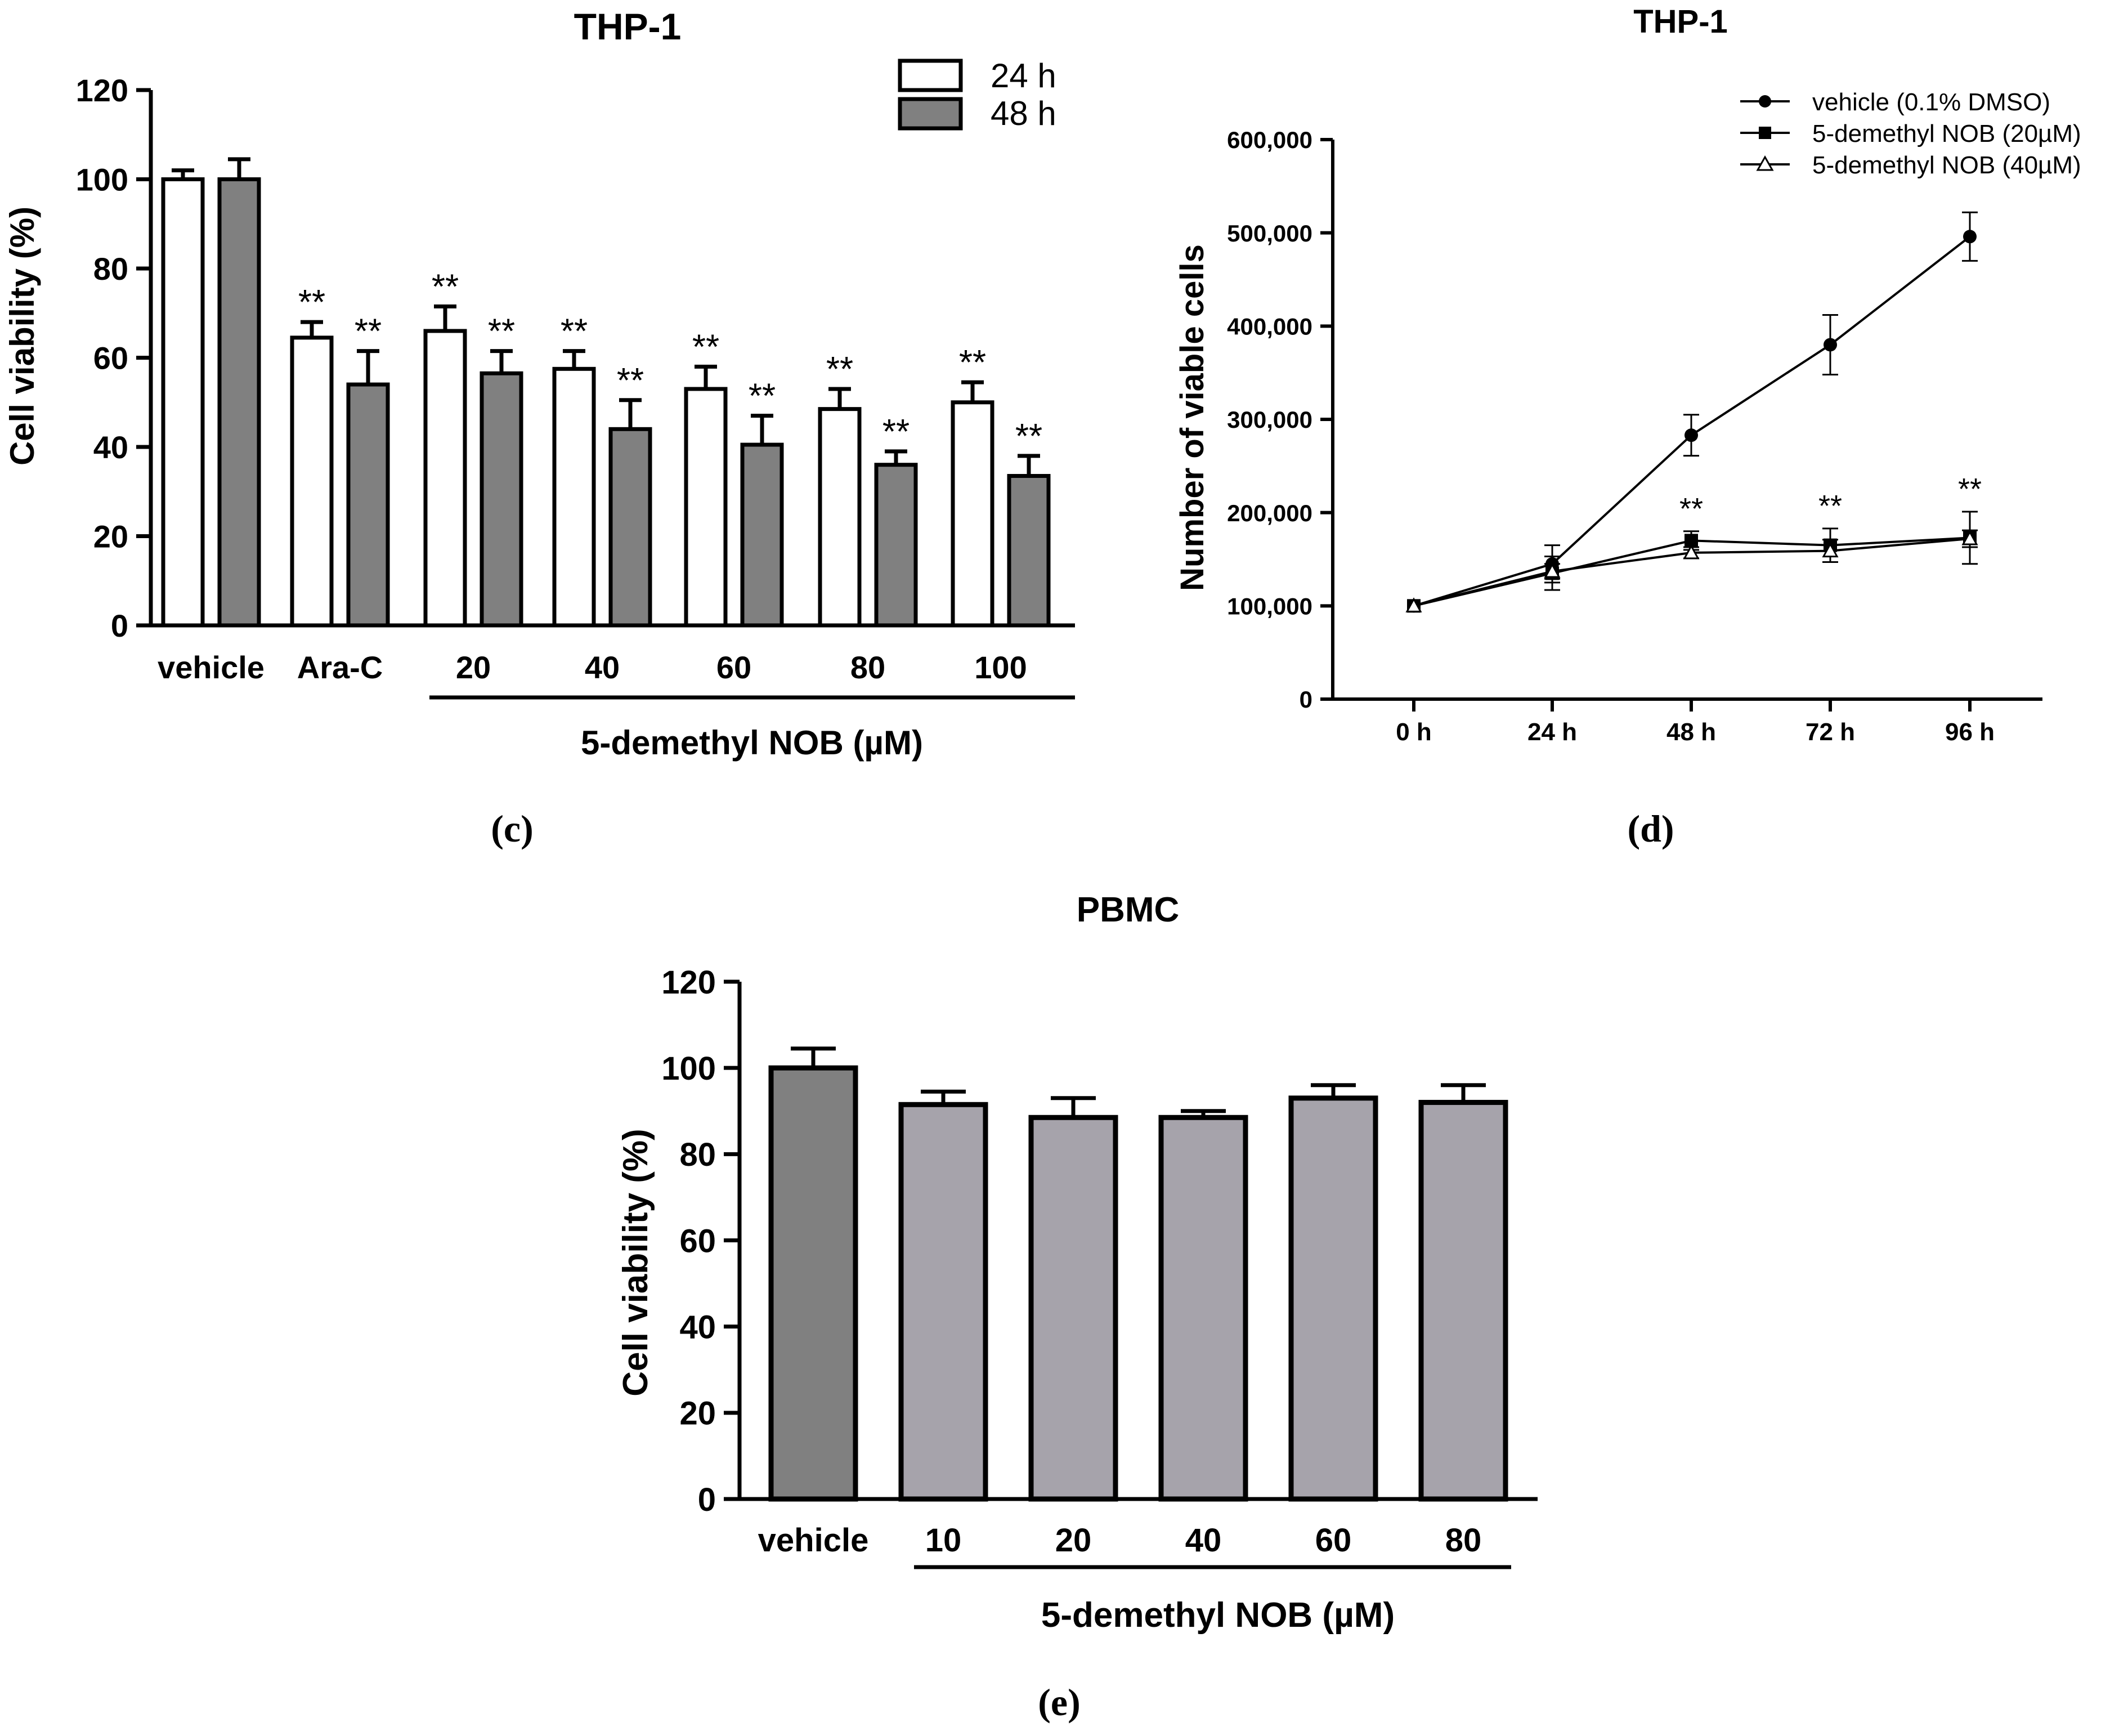 The image size is (2128, 1736). What do you see at coordinates (635, 1262) in the screenshot?
I see `panel-e-ylabel: Cell viability (%)` at bounding box center [635, 1262].